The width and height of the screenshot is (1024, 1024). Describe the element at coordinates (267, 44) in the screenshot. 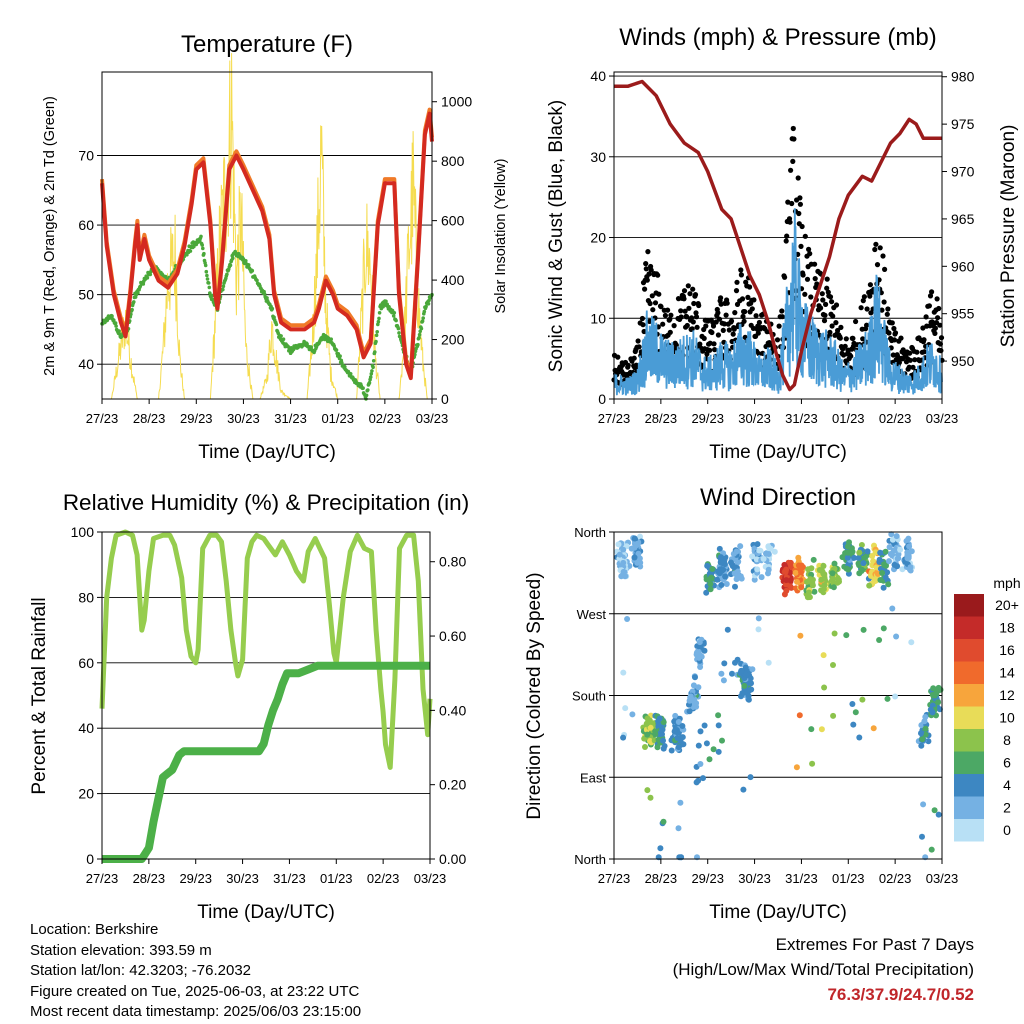

I see `temperature-title: Temperature (F)` at that location.